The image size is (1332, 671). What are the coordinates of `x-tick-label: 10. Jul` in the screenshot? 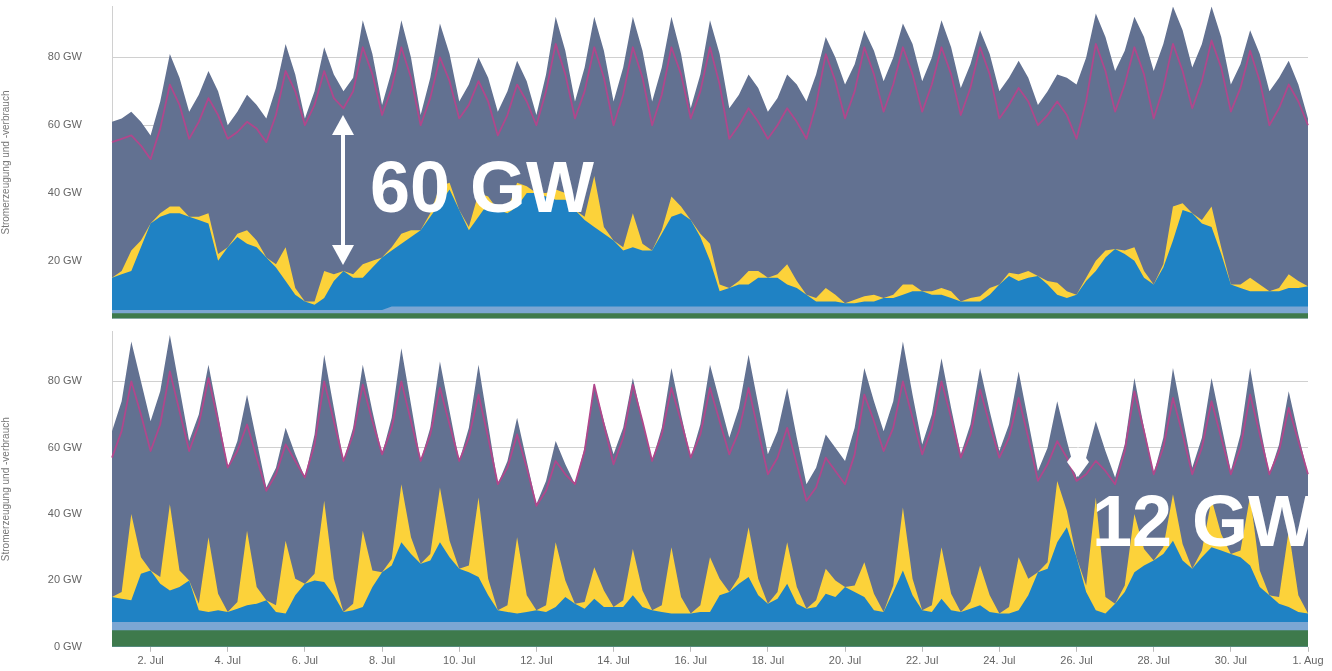 It's located at (459, 660).